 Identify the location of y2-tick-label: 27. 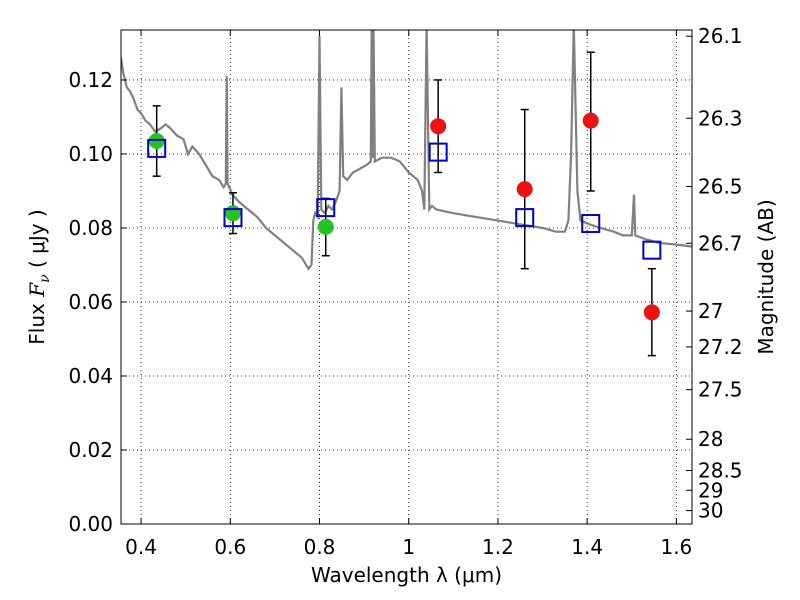
(710, 311).